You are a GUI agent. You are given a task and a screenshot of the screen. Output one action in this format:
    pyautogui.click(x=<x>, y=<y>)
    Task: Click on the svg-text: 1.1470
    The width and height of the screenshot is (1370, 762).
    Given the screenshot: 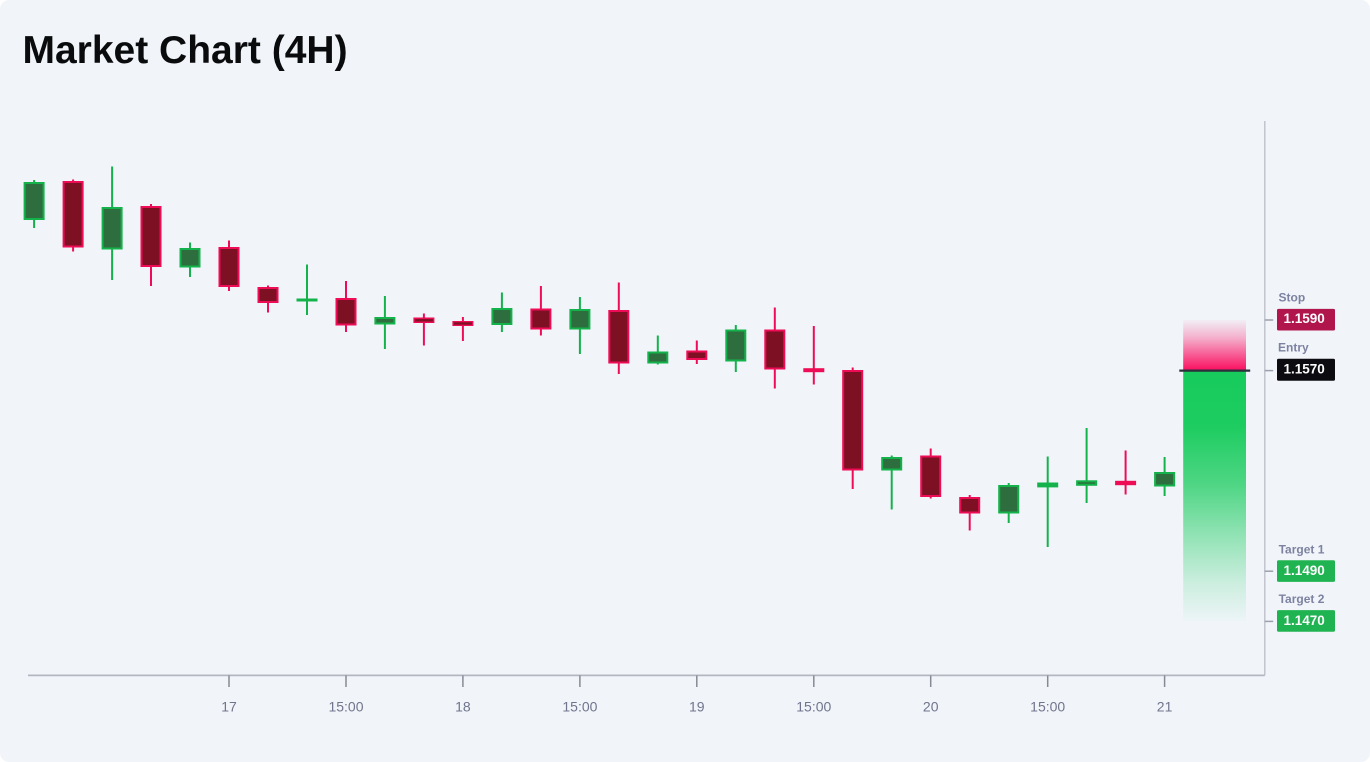 What is the action you would take?
    pyautogui.click(x=1304, y=620)
    